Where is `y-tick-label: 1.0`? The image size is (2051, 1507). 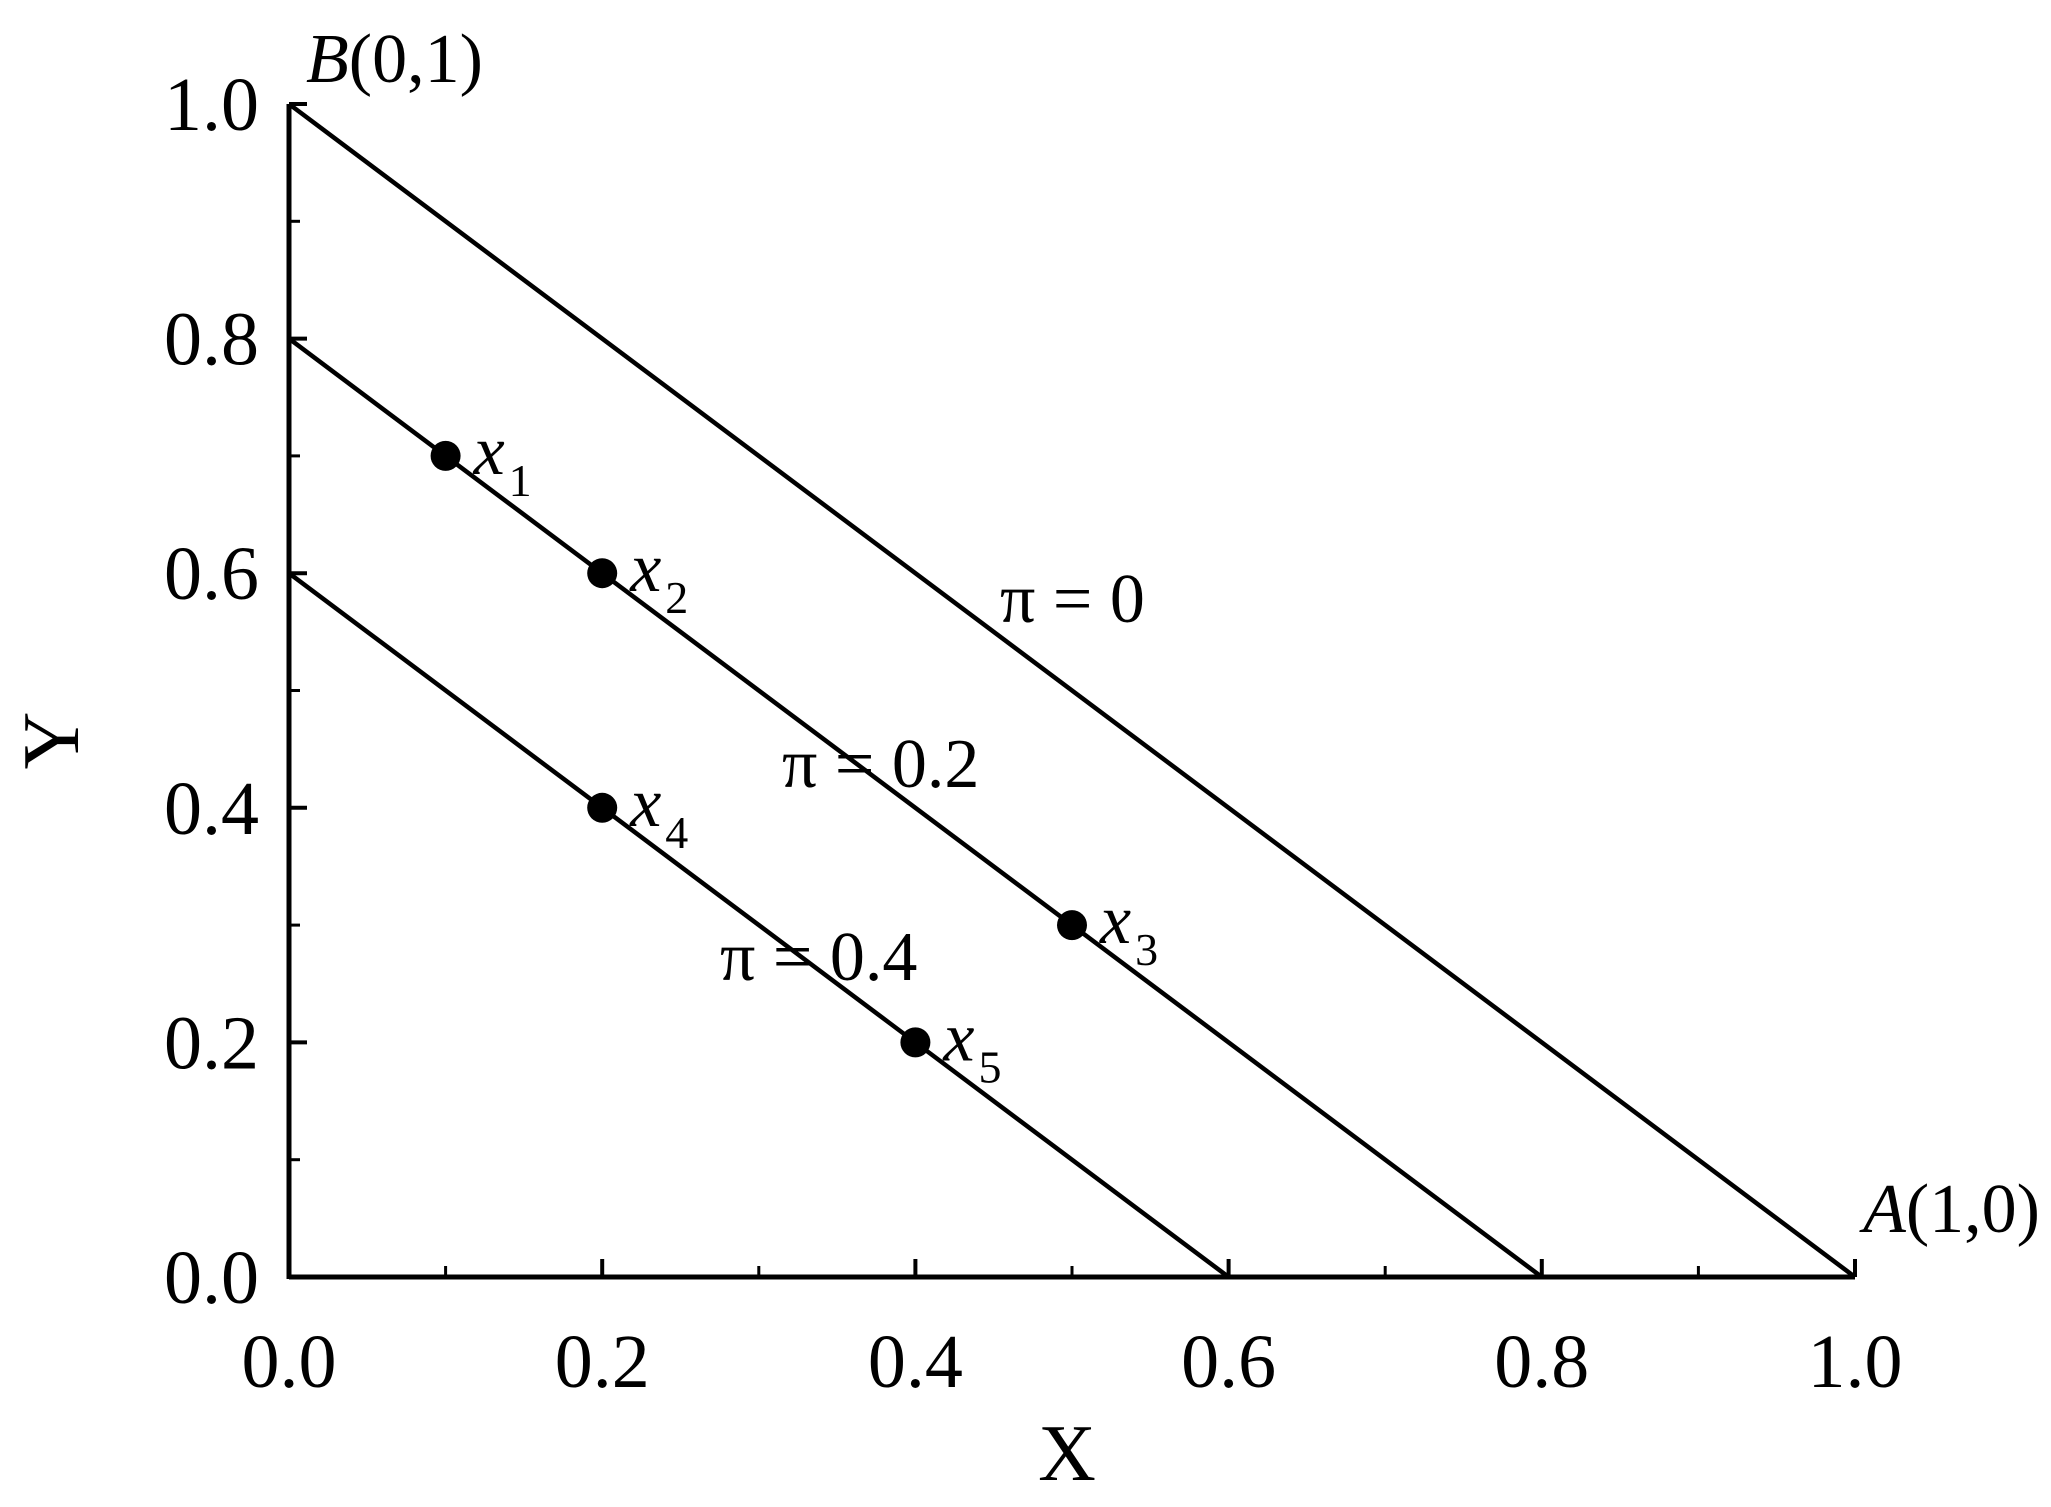 y-tick-label: 1.0 is located at coordinates (211, 105).